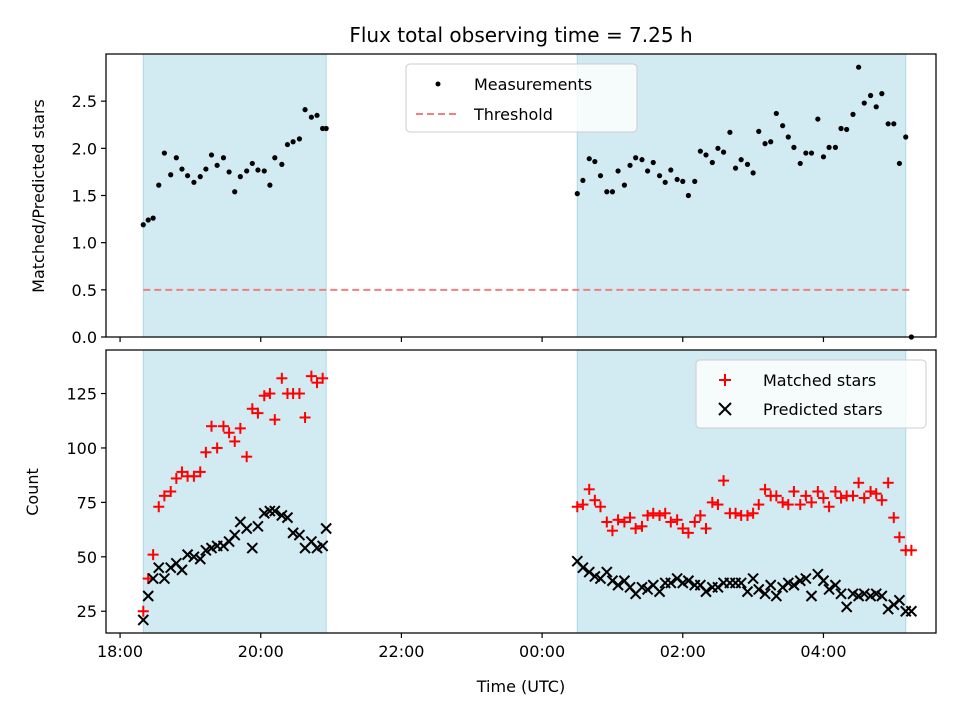 Image resolution: width=960 pixels, height=725 pixels. What do you see at coordinates (84, 196) in the screenshot?
I see `y-tick-label: 1.5` at bounding box center [84, 196].